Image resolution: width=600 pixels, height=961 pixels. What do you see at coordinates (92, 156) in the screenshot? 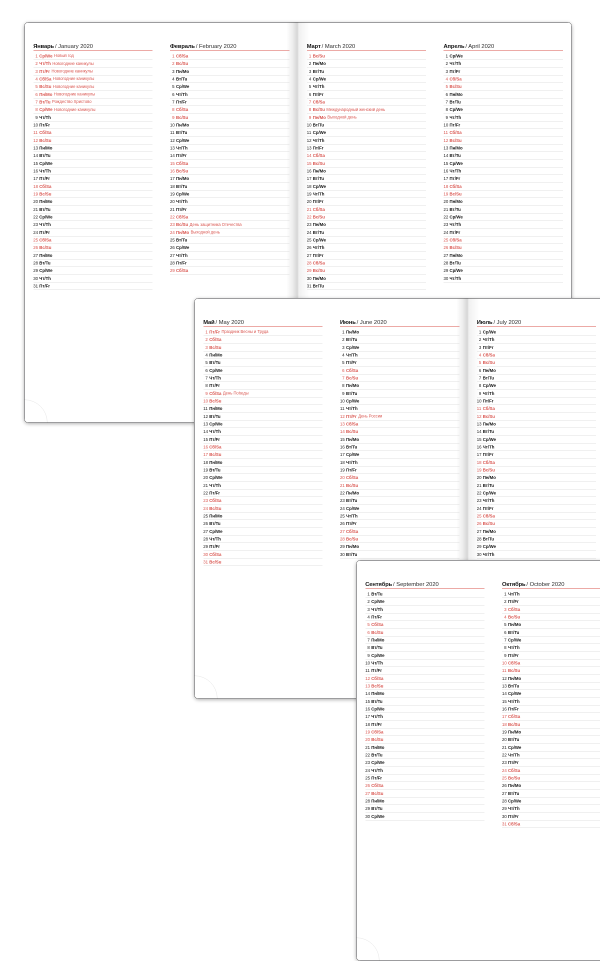
I see `day-row: 14Вт/Tu` at bounding box center [92, 156].